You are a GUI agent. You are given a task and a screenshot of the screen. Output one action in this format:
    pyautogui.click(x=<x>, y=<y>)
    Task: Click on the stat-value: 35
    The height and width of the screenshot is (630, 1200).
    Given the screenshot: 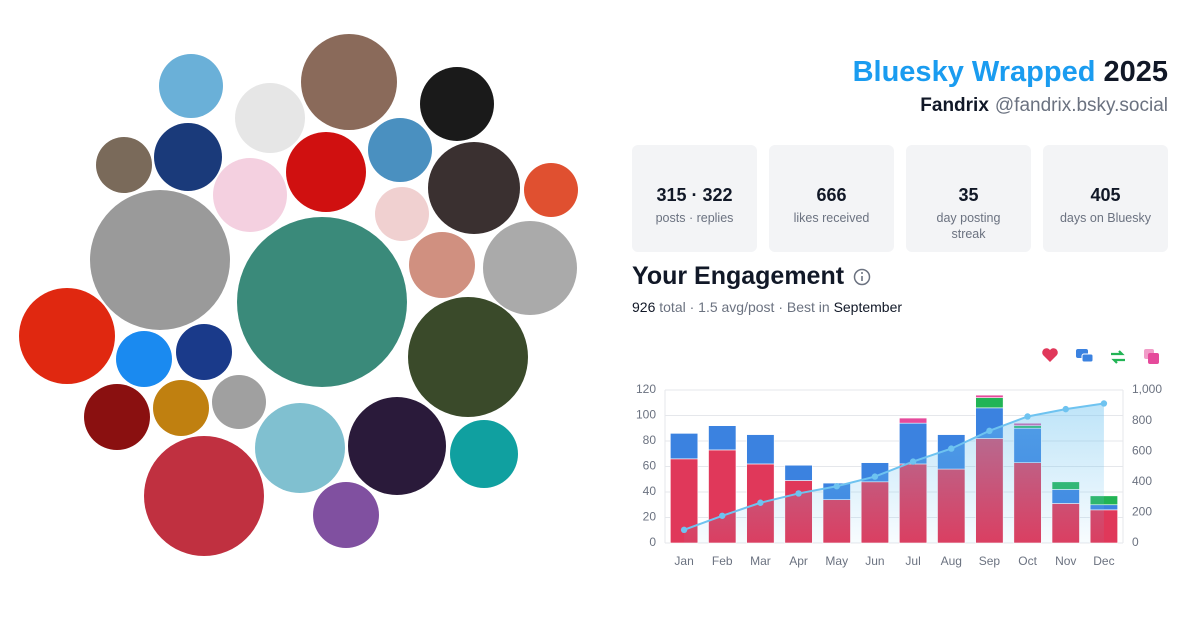 What is the action you would take?
    pyautogui.click(x=968, y=195)
    